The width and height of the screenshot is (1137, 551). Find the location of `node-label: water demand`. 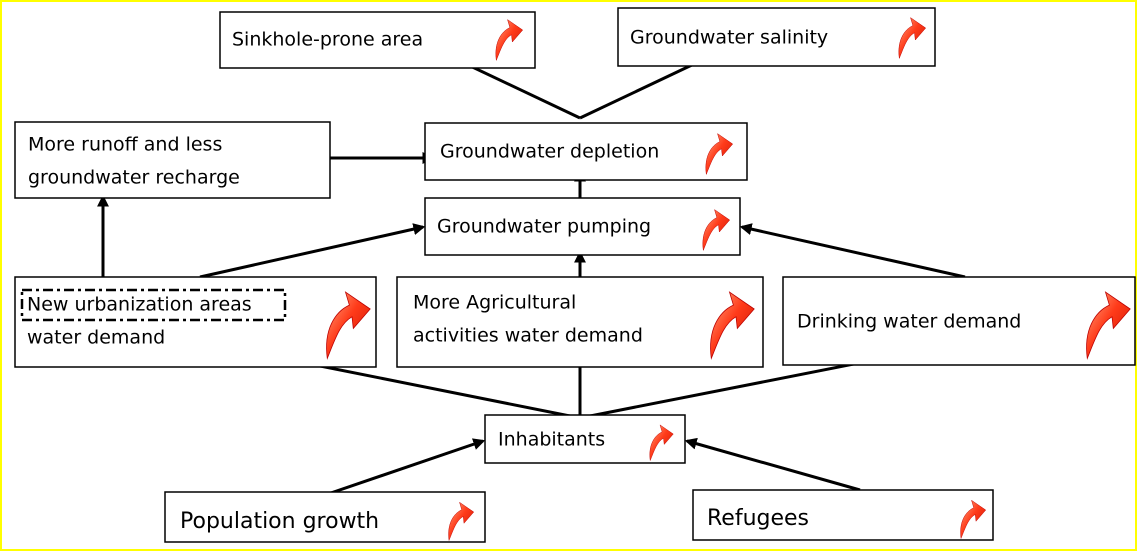

node-label: water demand is located at coordinates (96, 338).